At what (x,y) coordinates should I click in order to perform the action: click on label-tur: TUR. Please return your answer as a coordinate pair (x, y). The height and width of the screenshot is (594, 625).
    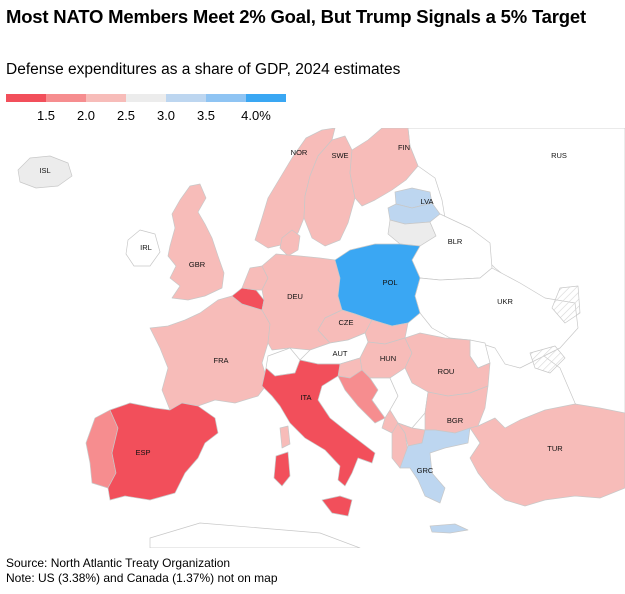
    Looking at the image, I should click on (555, 448).